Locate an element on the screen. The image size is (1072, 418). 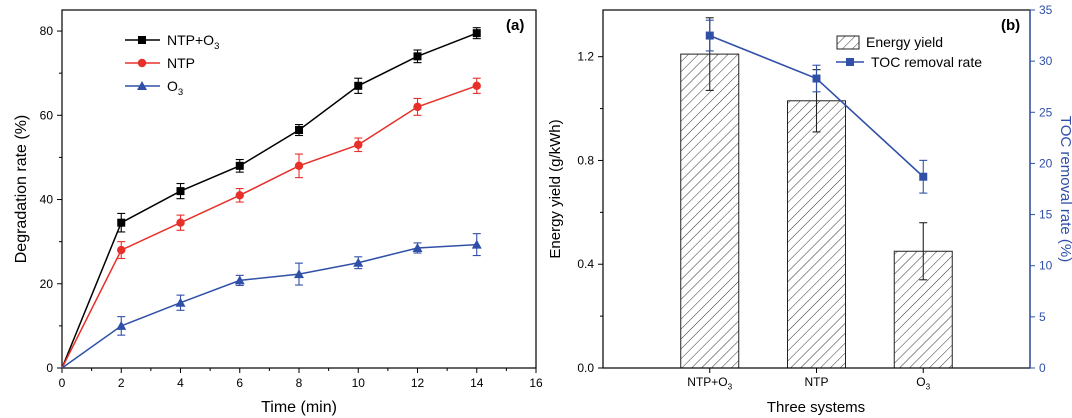
panel-b-left-y-axis: 0.0 0.4 0.8 1.2 is located at coordinates (590, 212).